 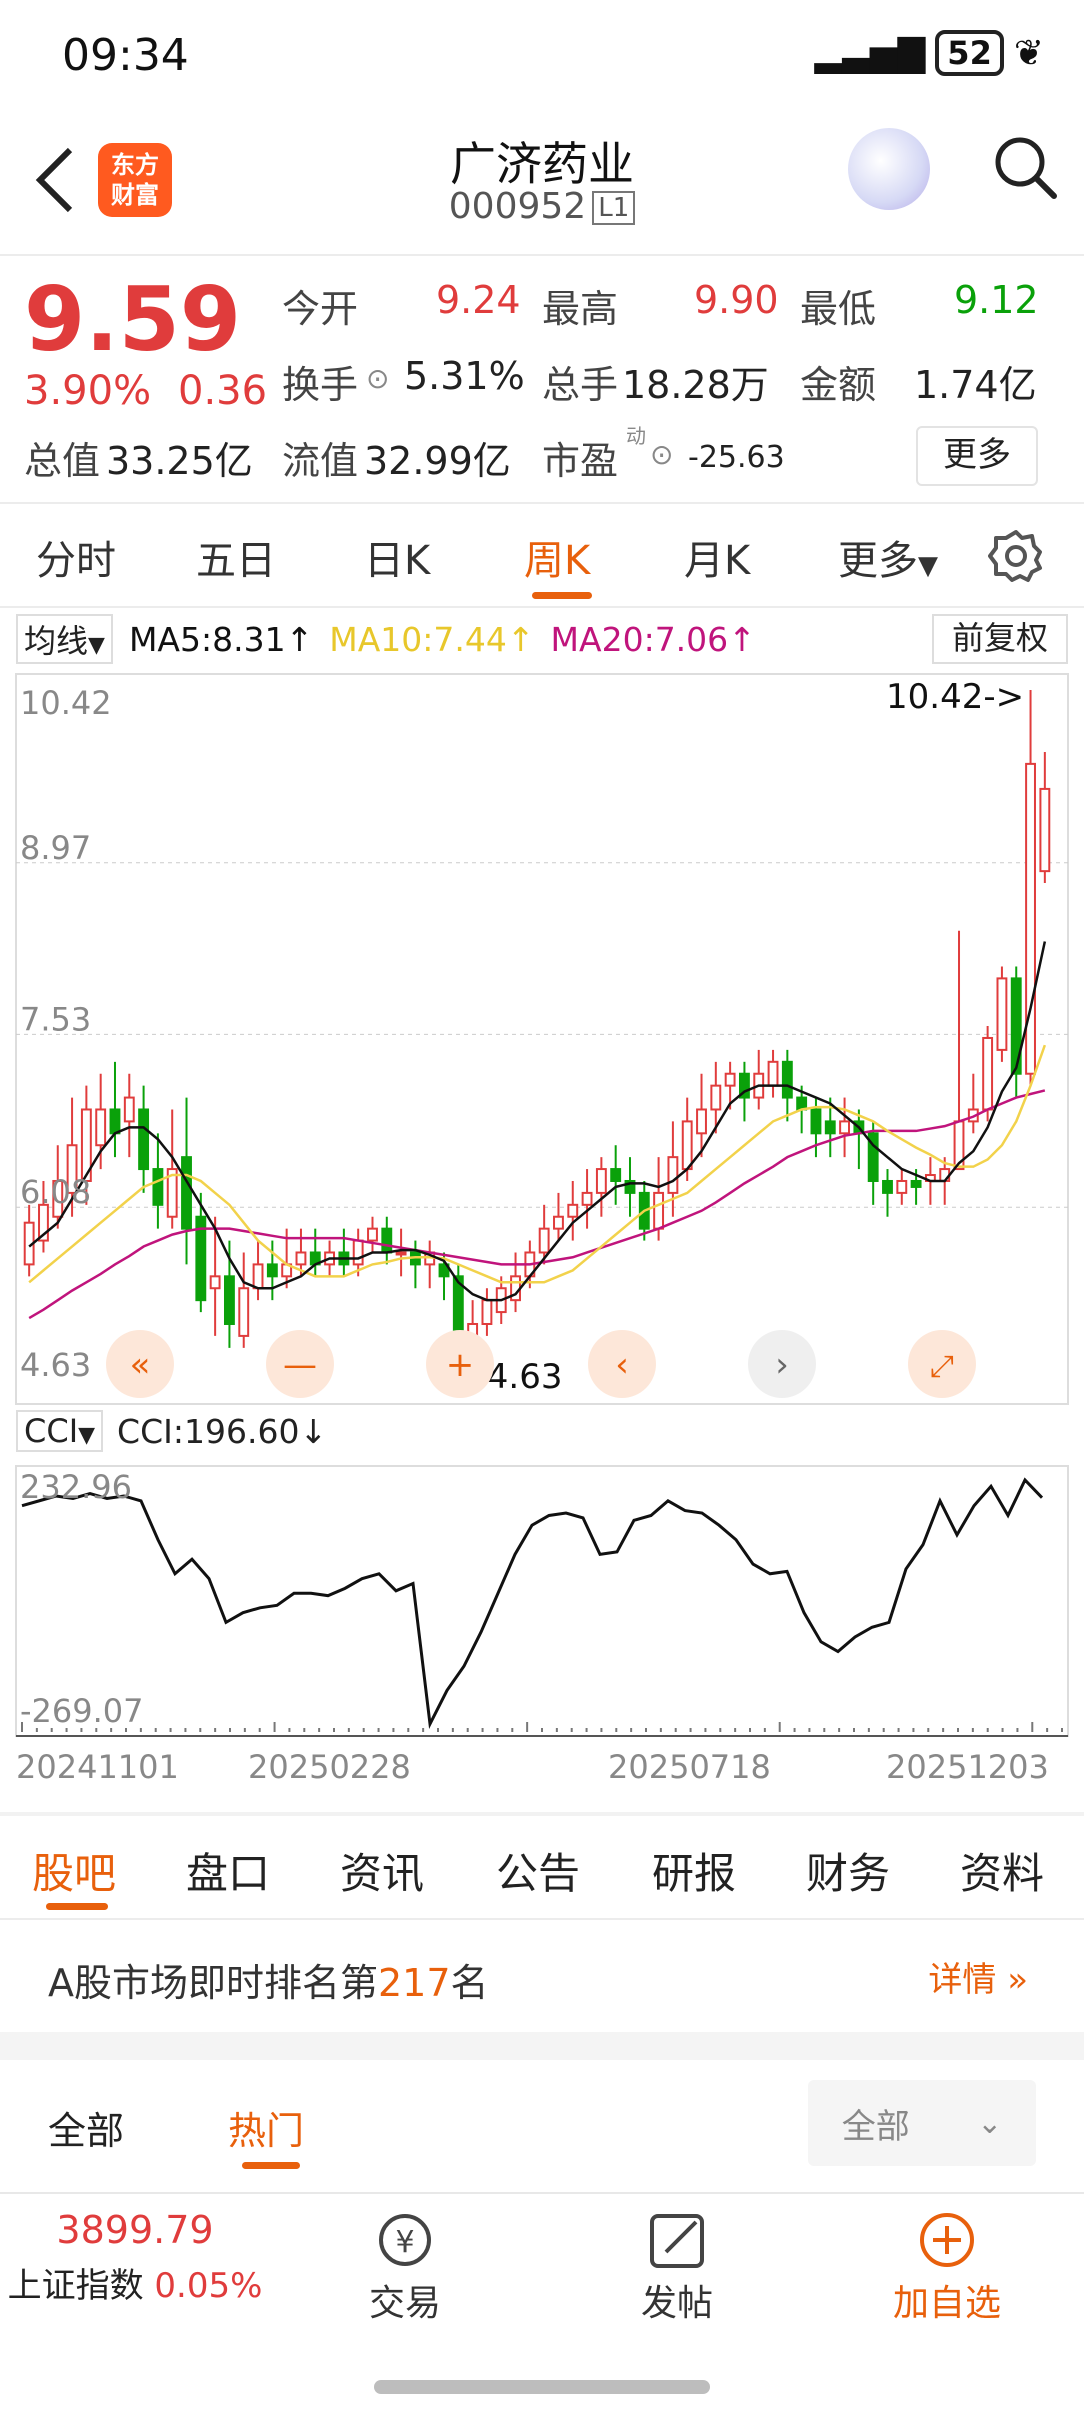 What do you see at coordinates (689, 1767) in the screenshot?
I see `x-axis-label: 20250718` at bounding box center [689, 1767].